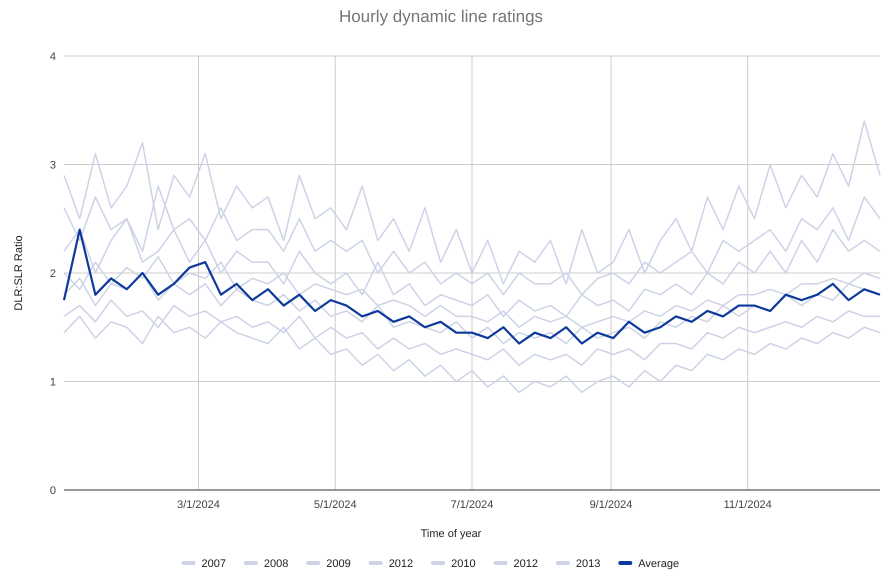  I want to click on legend-label: 2007, so click(214, 564).